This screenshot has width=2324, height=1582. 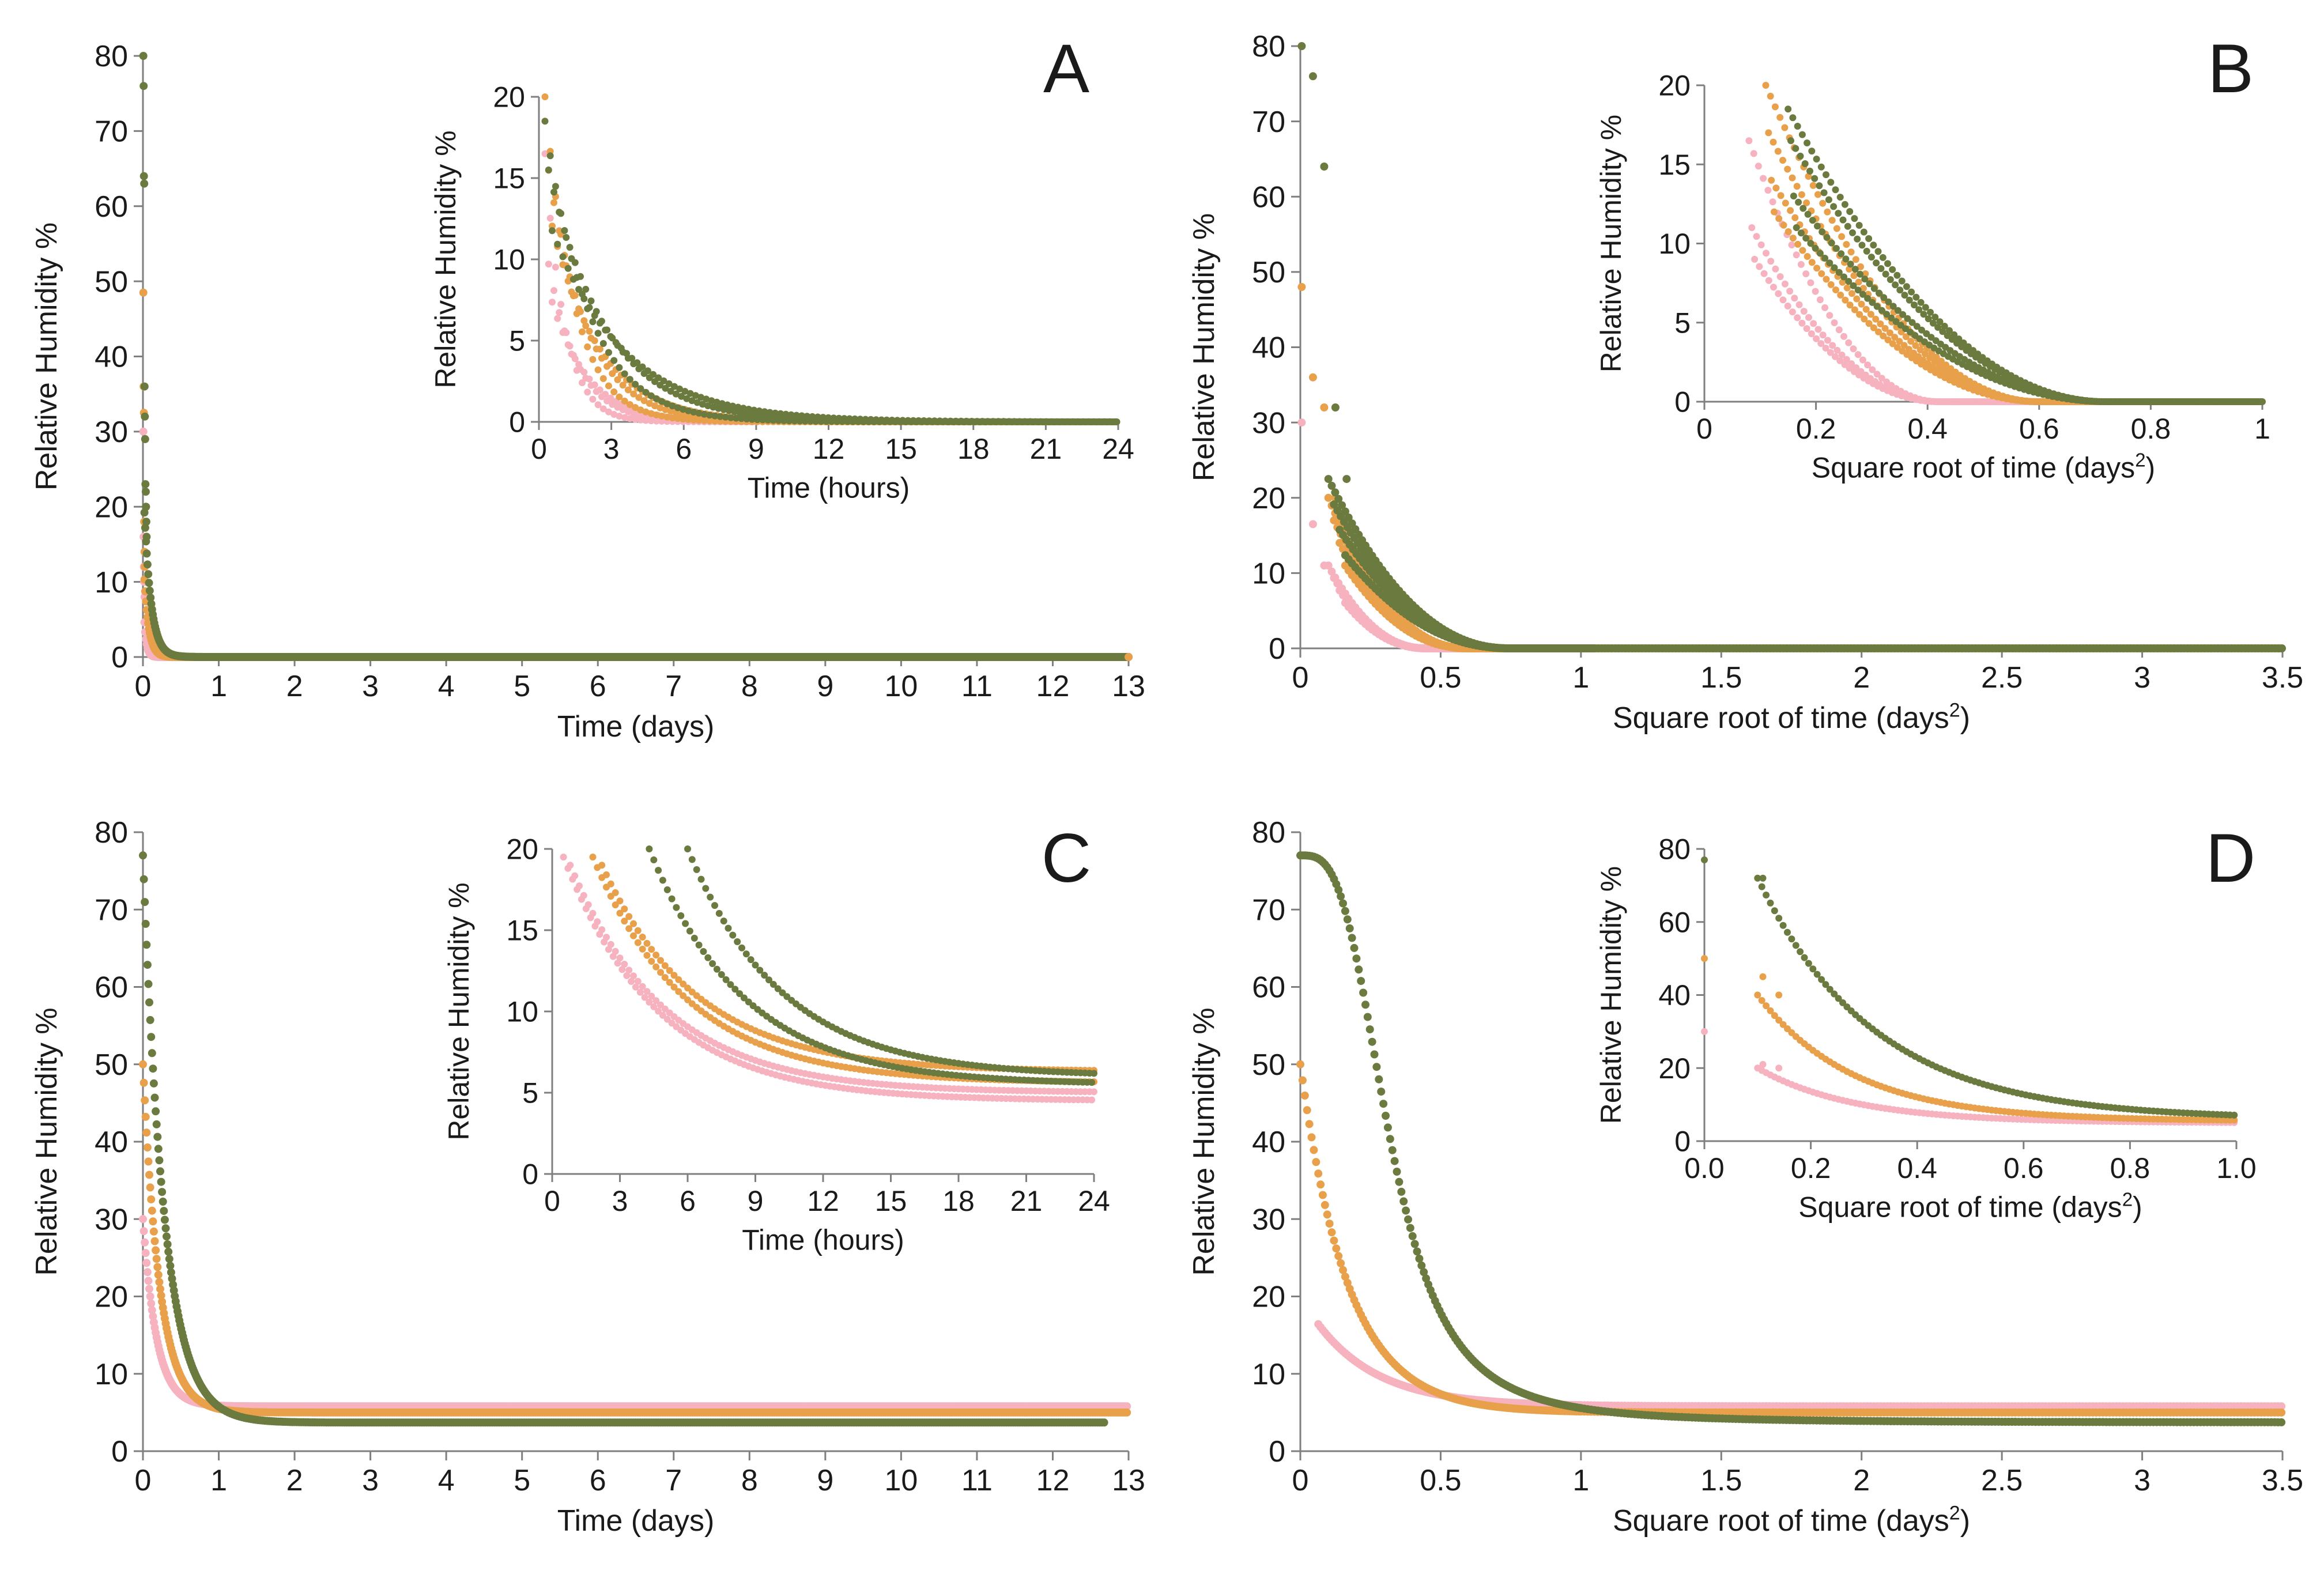 I want to click on y-tick-label: 80, so click(x=1268, y=46).